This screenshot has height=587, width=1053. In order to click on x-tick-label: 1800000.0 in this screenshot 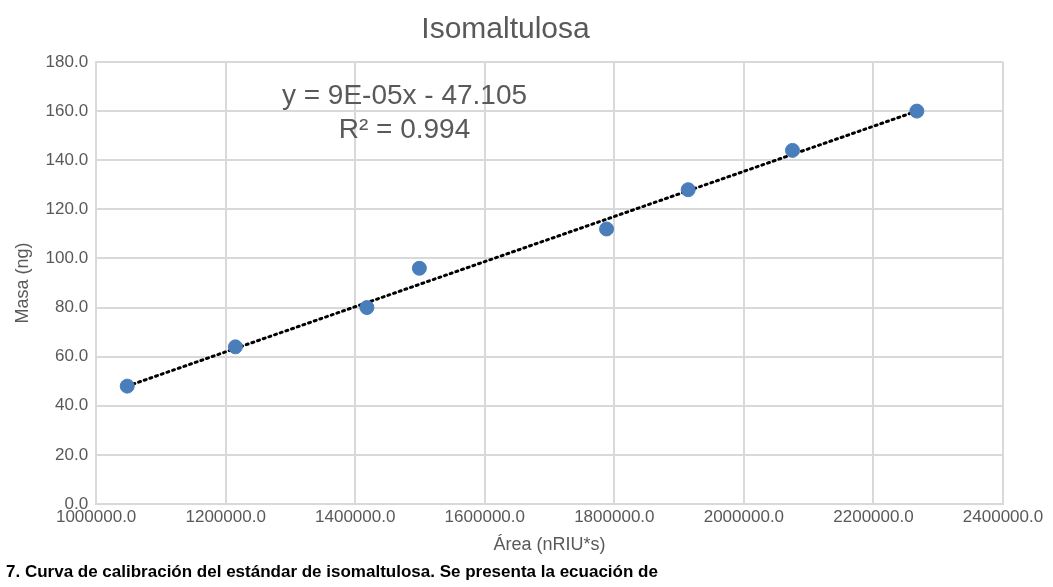, I will do `click(614, 516)`.